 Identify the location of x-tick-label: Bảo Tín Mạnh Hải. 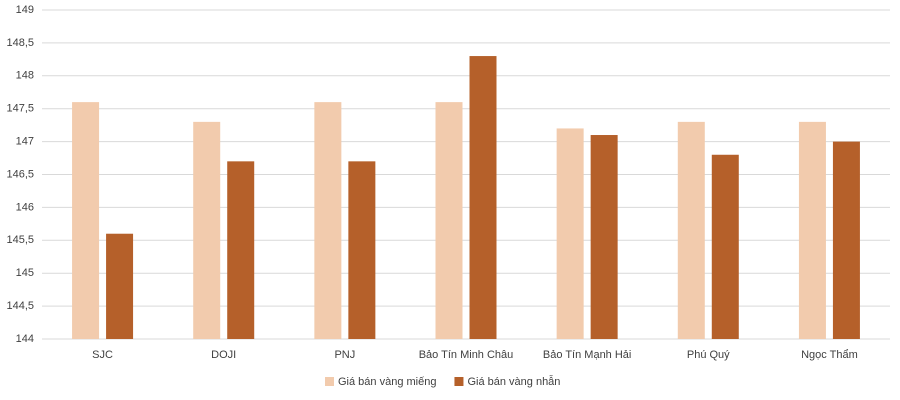
(587, 355).